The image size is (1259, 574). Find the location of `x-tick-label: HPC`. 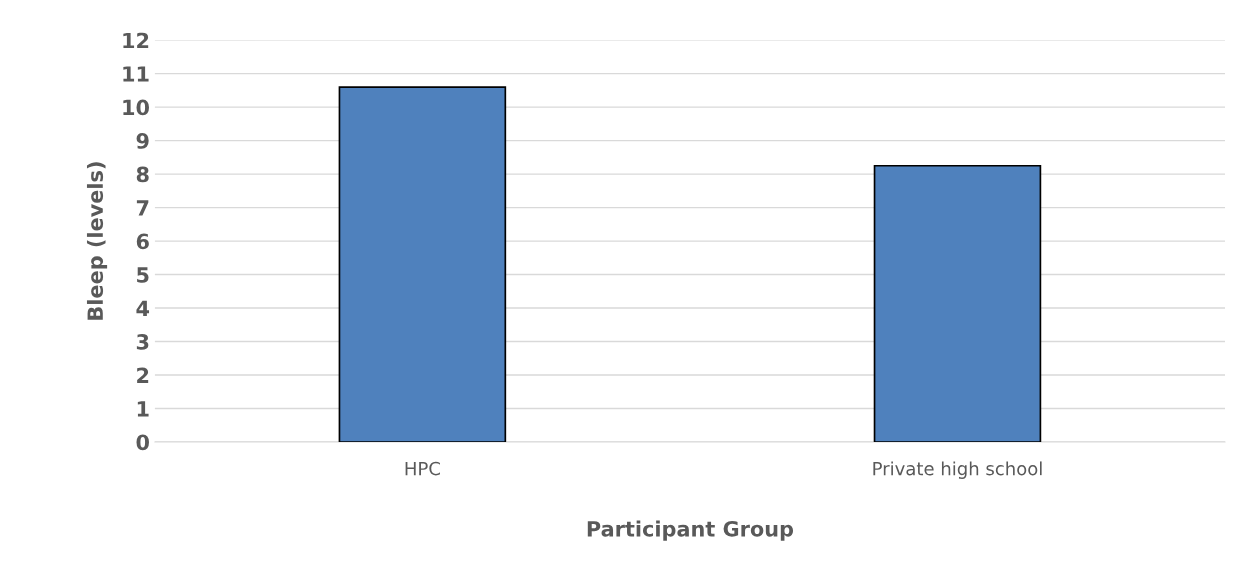

x-tick-label: HPC is located at coordinates (422, 468).